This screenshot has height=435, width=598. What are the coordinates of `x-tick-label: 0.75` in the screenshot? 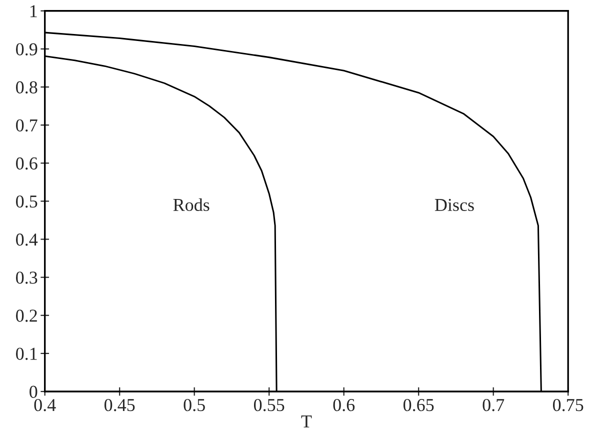 It's located at (568, 405).